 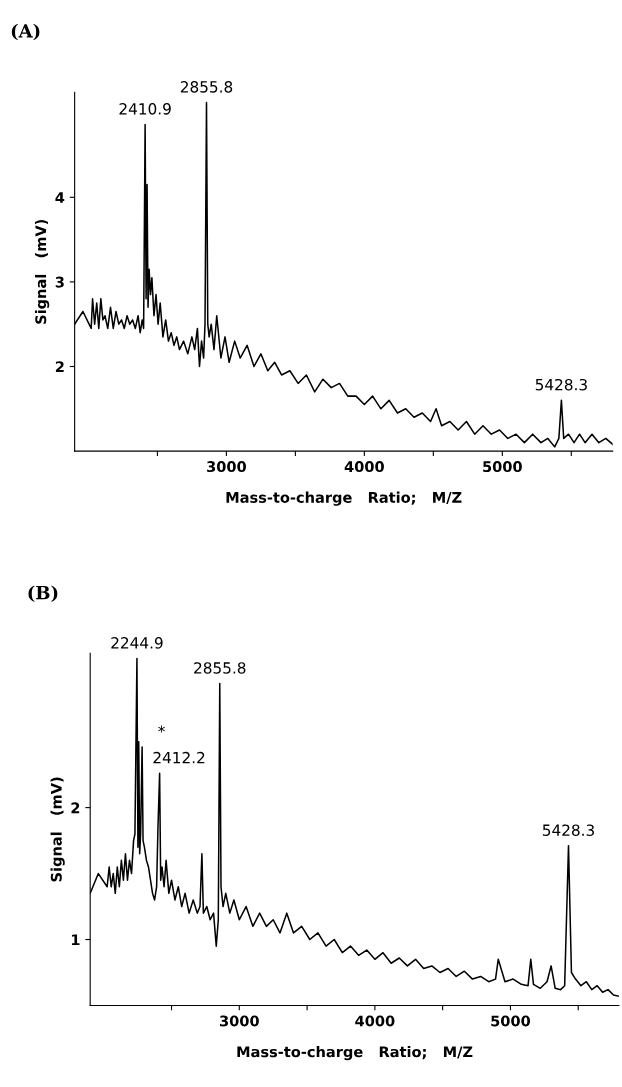 What do you see at coordinates (179, 757) in the screenshot?
I see `annotation: 2412.2` at bounding box center [179, 757].